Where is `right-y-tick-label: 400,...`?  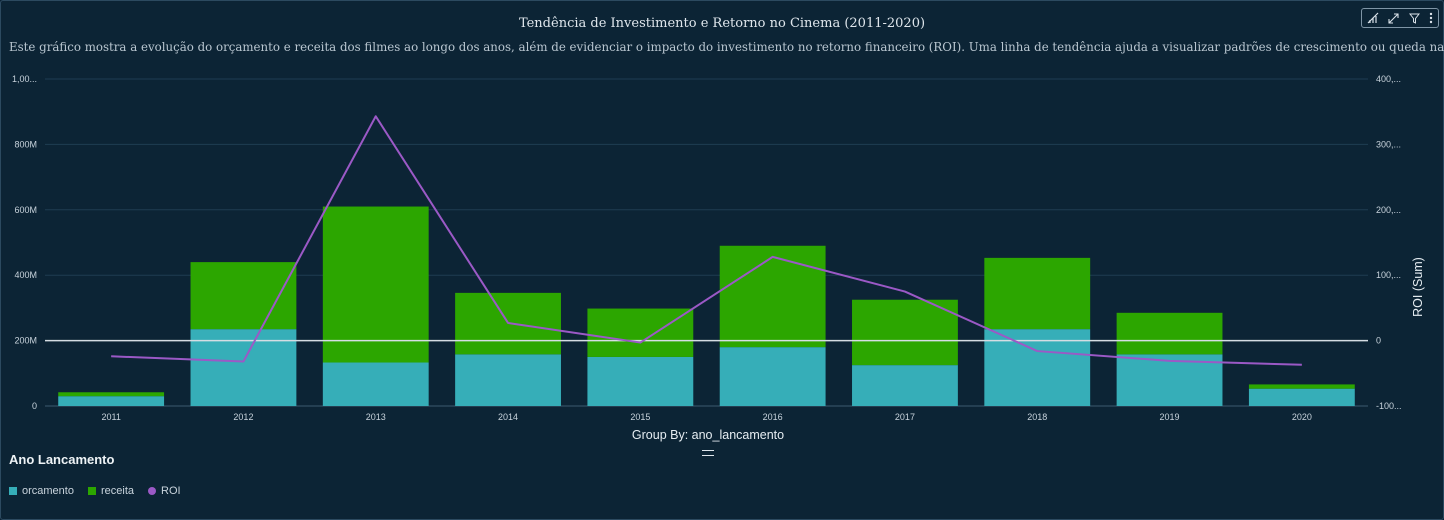 right-y-tick-label: 400,... is located at coordinates (1388, 79).